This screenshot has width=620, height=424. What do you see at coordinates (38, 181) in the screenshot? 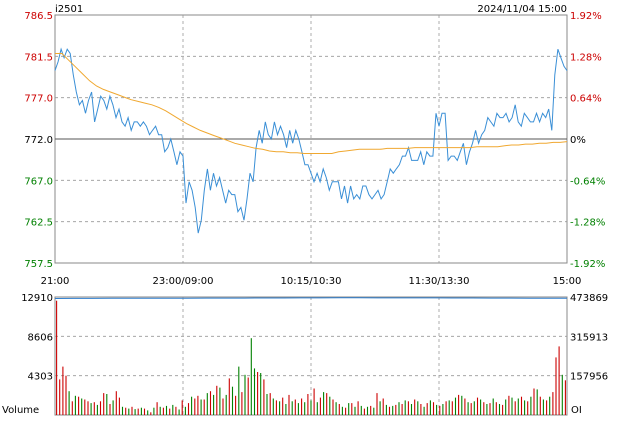
I see `price-tick-label: 767.0` at bounding box center [38, 181].